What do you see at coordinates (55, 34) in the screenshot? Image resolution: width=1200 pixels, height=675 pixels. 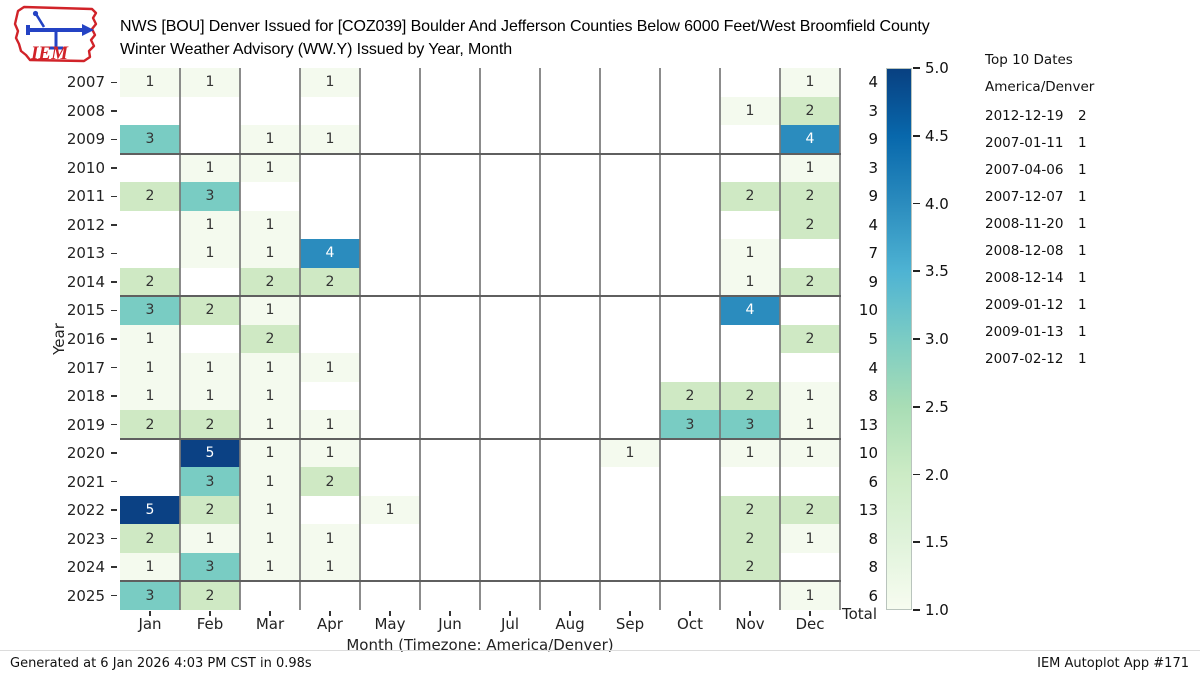 I see `iem-logo: IEM` at bounding box center [55, 34].